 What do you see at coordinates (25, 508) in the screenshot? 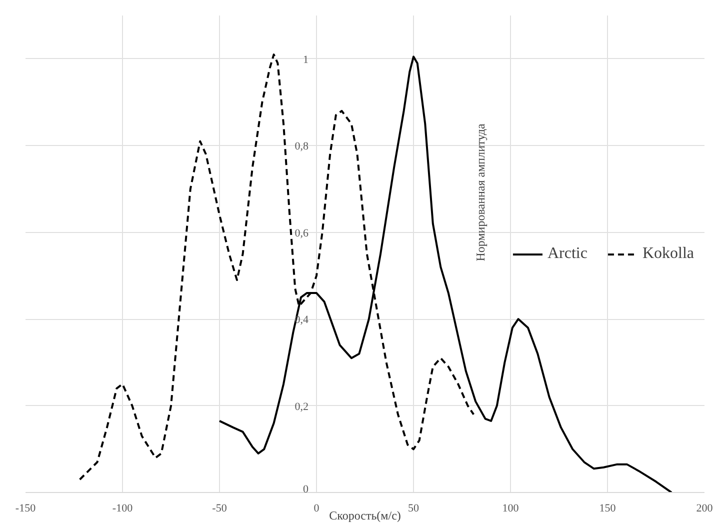
I see `x-tick-label: -150` at bounding box center [25, 508].